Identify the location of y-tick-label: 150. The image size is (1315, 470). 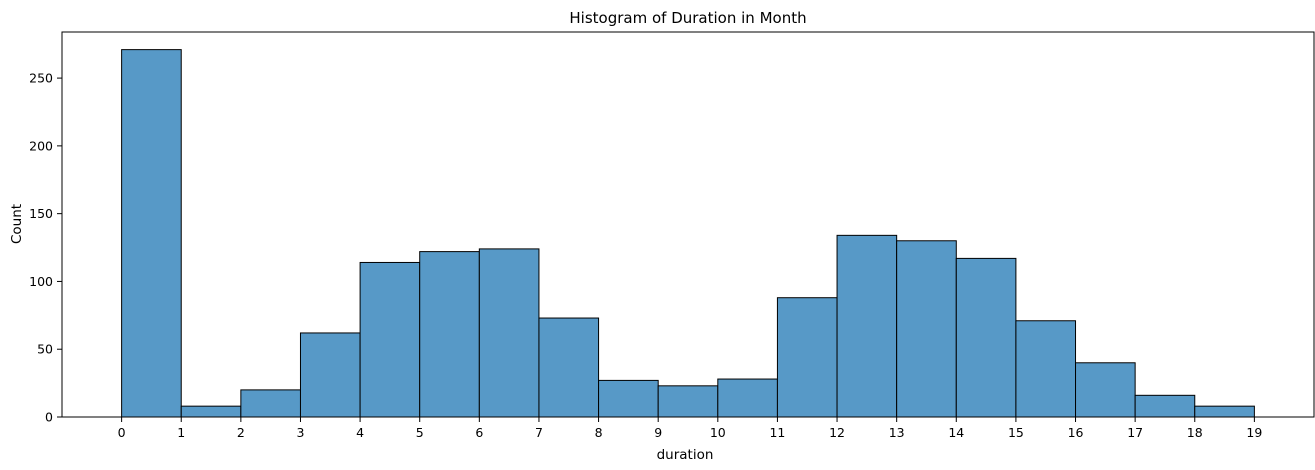
(41, 213).